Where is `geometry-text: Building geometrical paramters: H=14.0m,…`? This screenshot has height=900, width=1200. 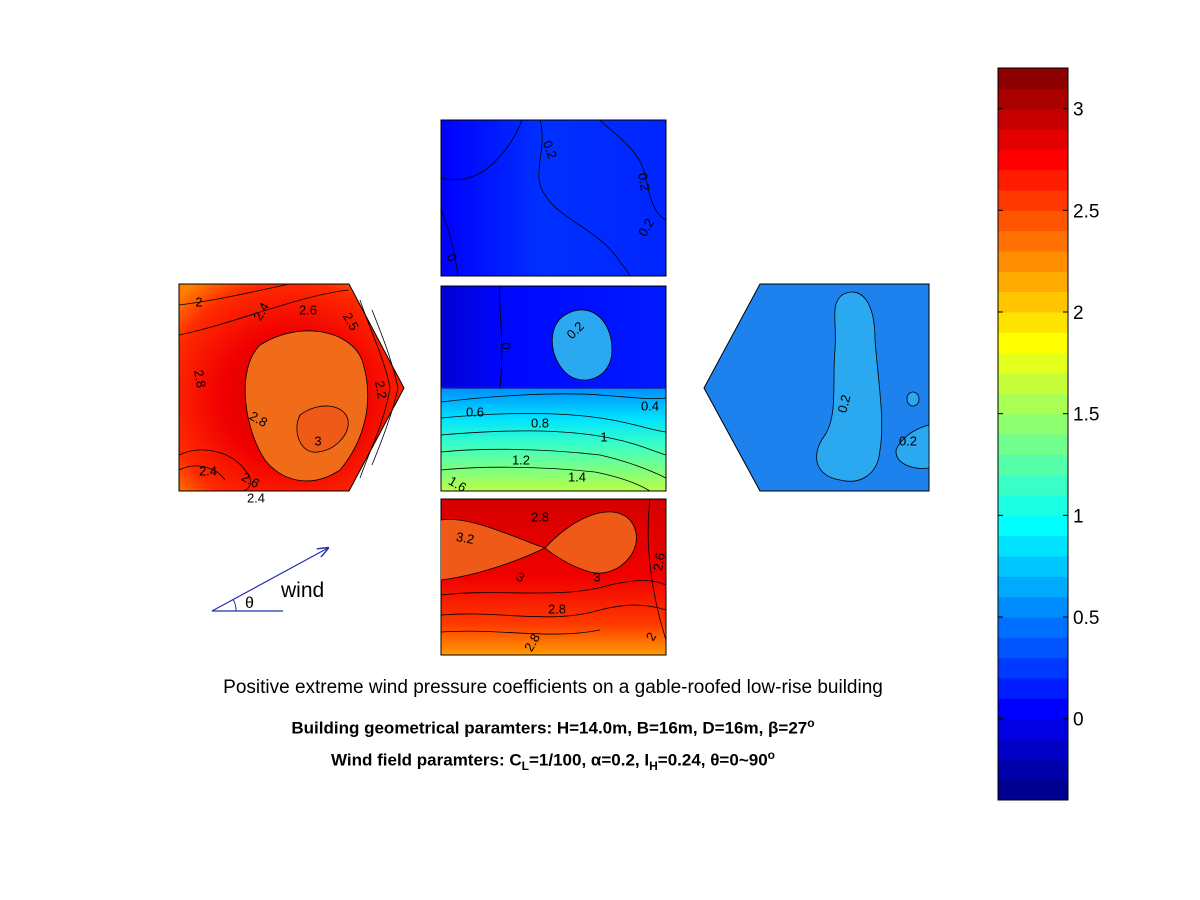 geometry-text: Building geometrical paramters: H=14.0m,… is located at coordinates (549, 728).